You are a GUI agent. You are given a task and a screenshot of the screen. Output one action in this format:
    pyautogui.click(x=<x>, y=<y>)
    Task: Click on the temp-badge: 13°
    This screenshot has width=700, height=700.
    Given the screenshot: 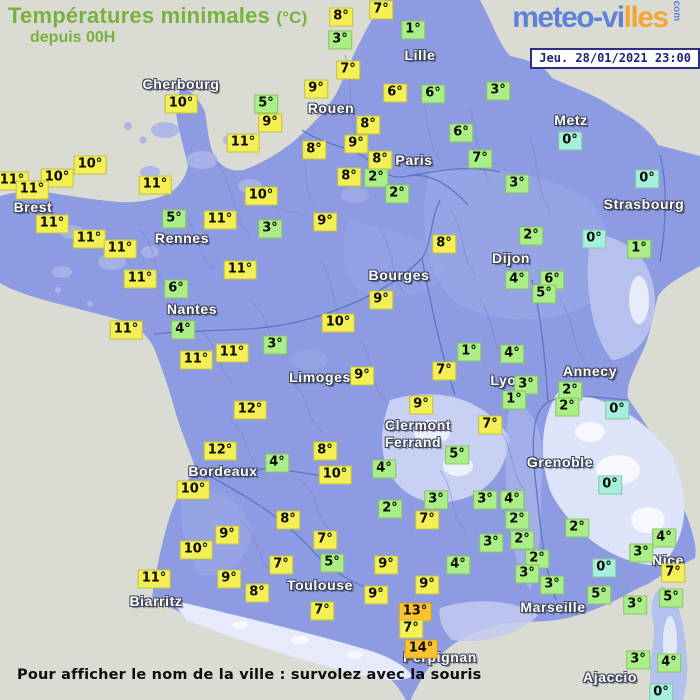 What is the action you would take?
    pyautogui.click(x=415, y=612)
    